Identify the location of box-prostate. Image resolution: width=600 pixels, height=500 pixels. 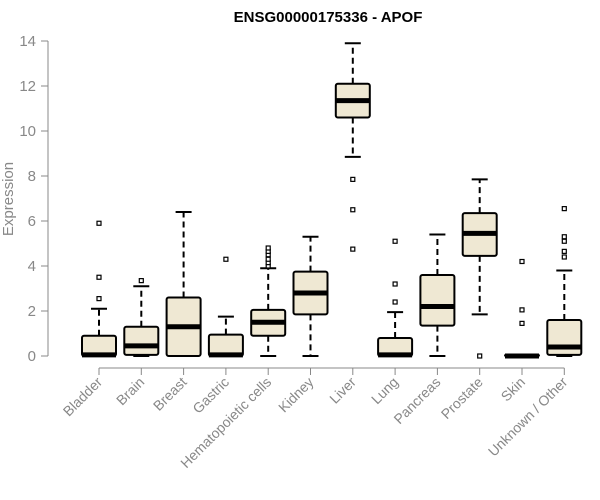
(479, 268).